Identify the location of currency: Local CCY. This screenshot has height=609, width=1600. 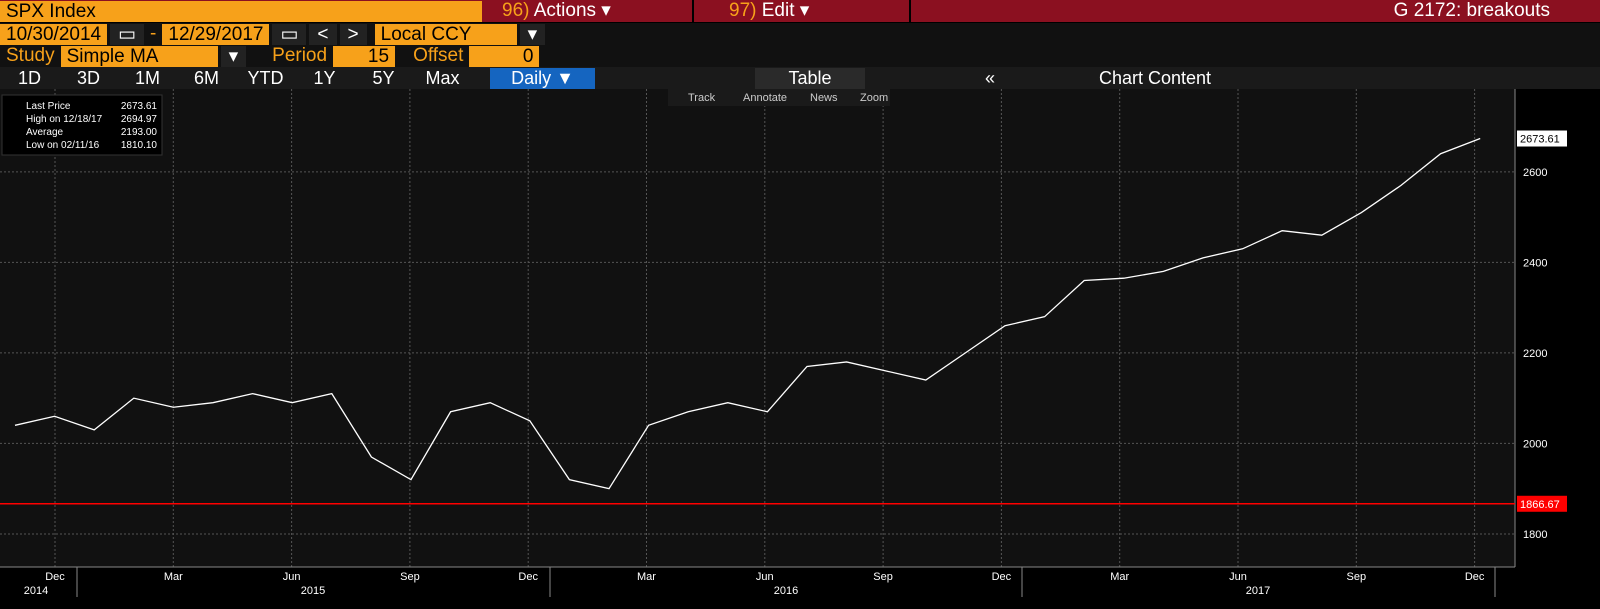
(445, 34).